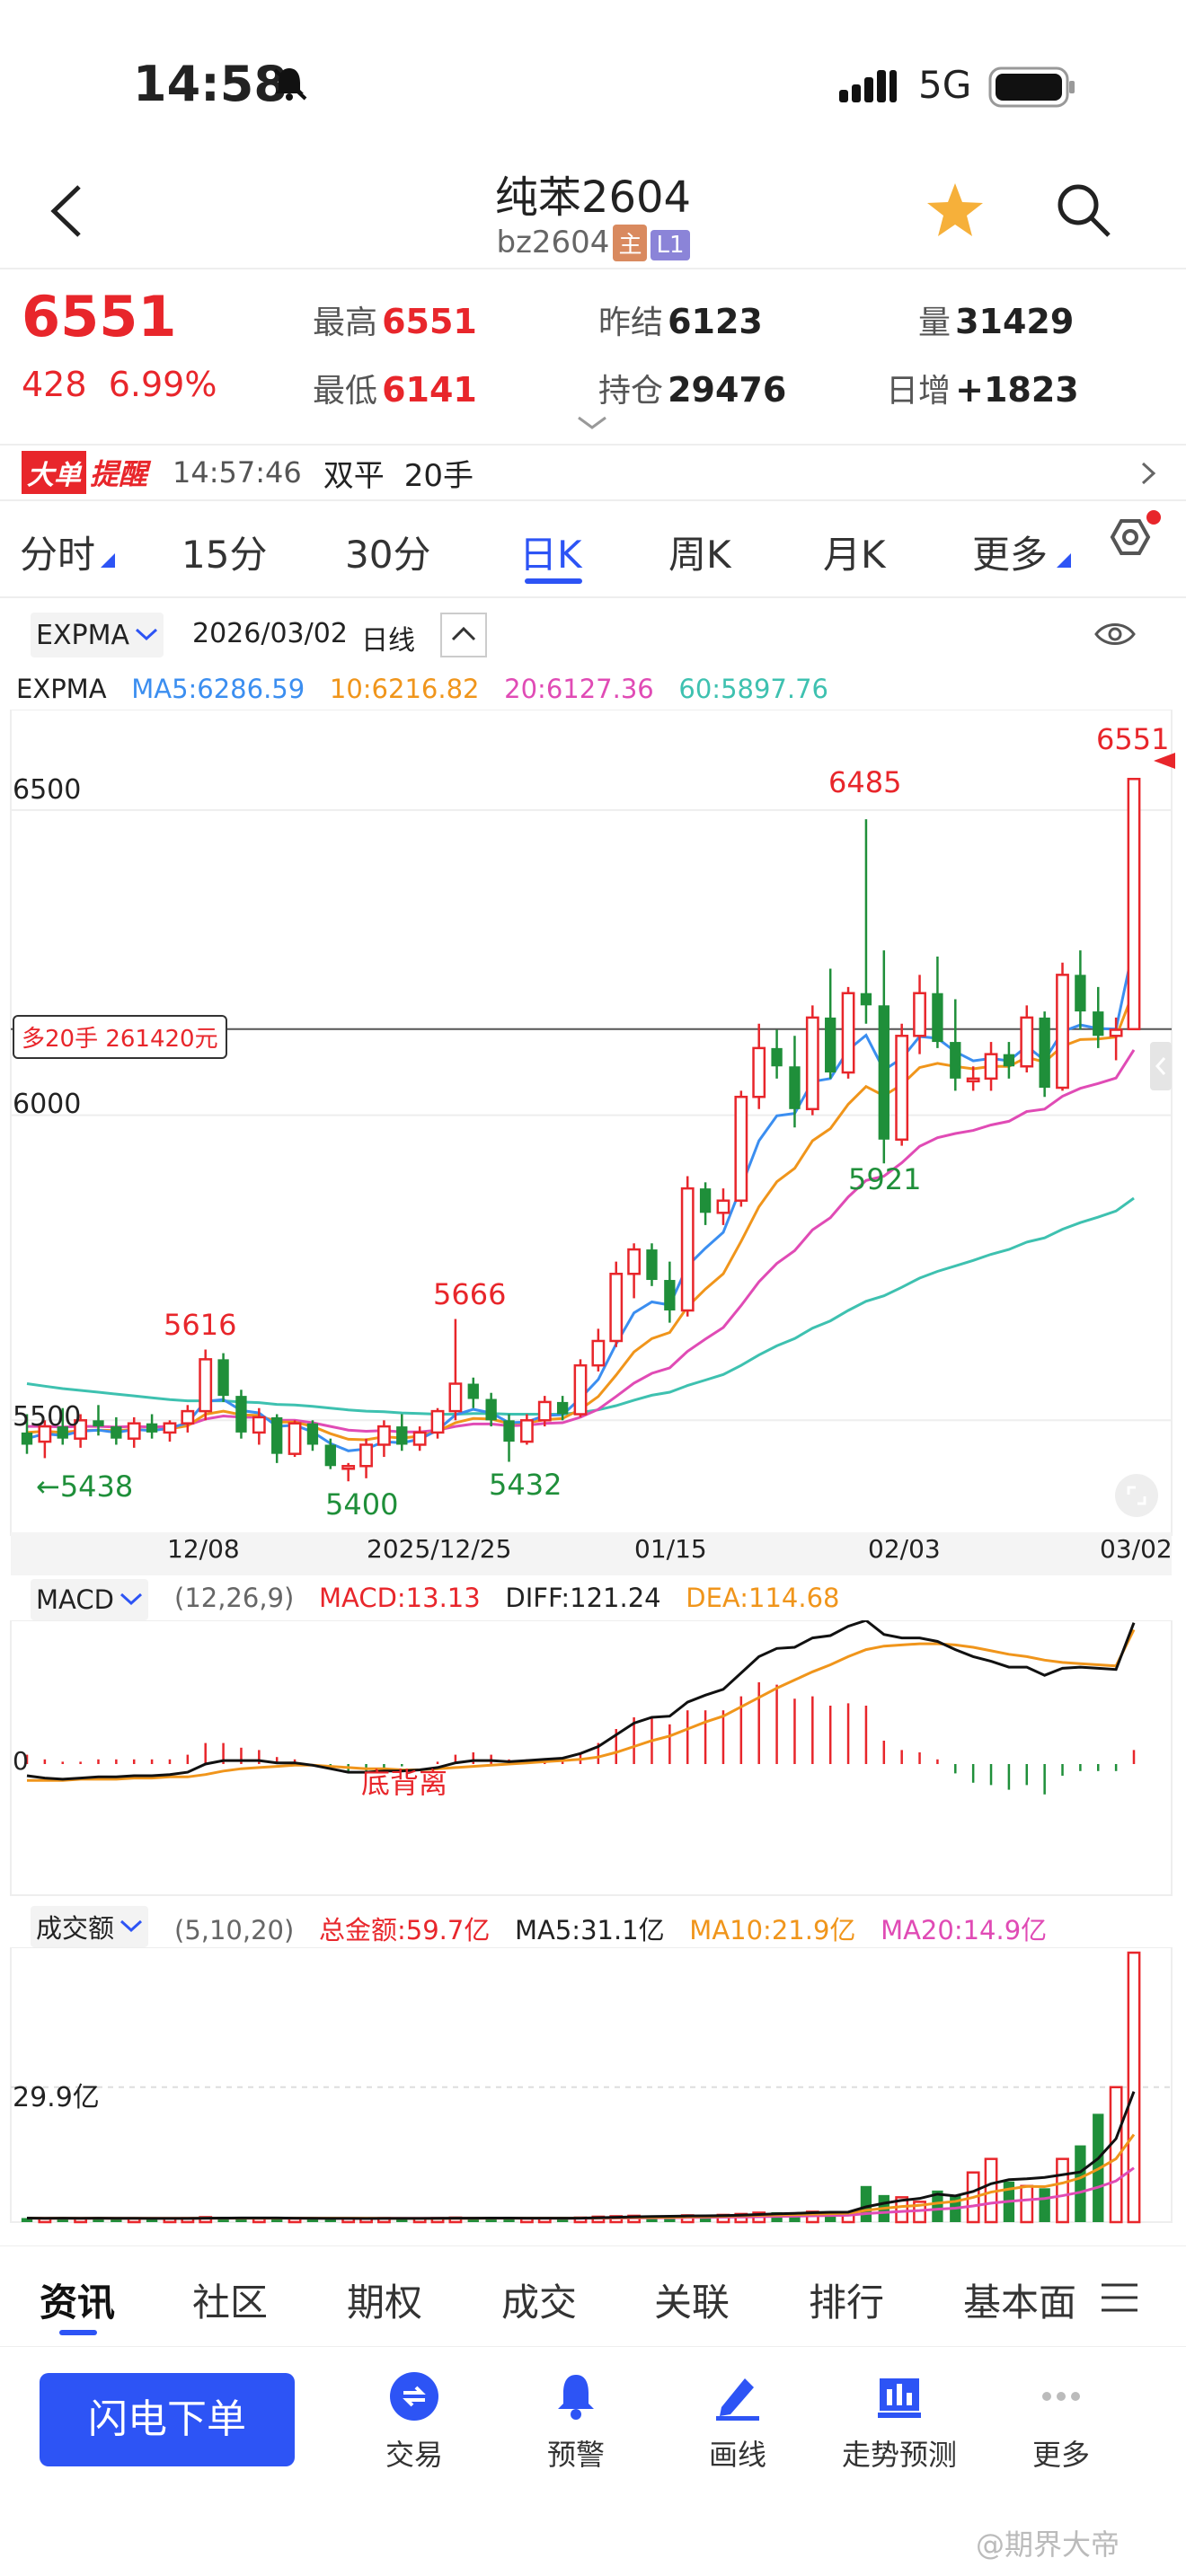  What do you see at coordinates (539, 2302) in the screenshot?
I see `tab-trades: 成交` at bounding box center [539, 2302].